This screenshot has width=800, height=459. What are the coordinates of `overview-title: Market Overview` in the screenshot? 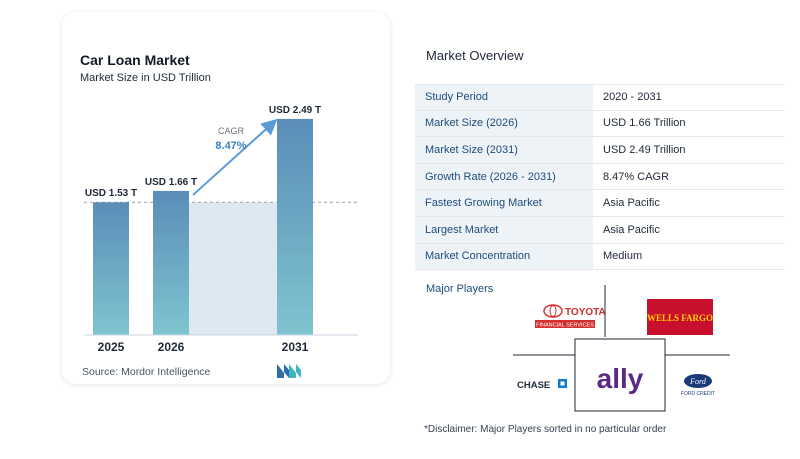 It's located at (475, 55).